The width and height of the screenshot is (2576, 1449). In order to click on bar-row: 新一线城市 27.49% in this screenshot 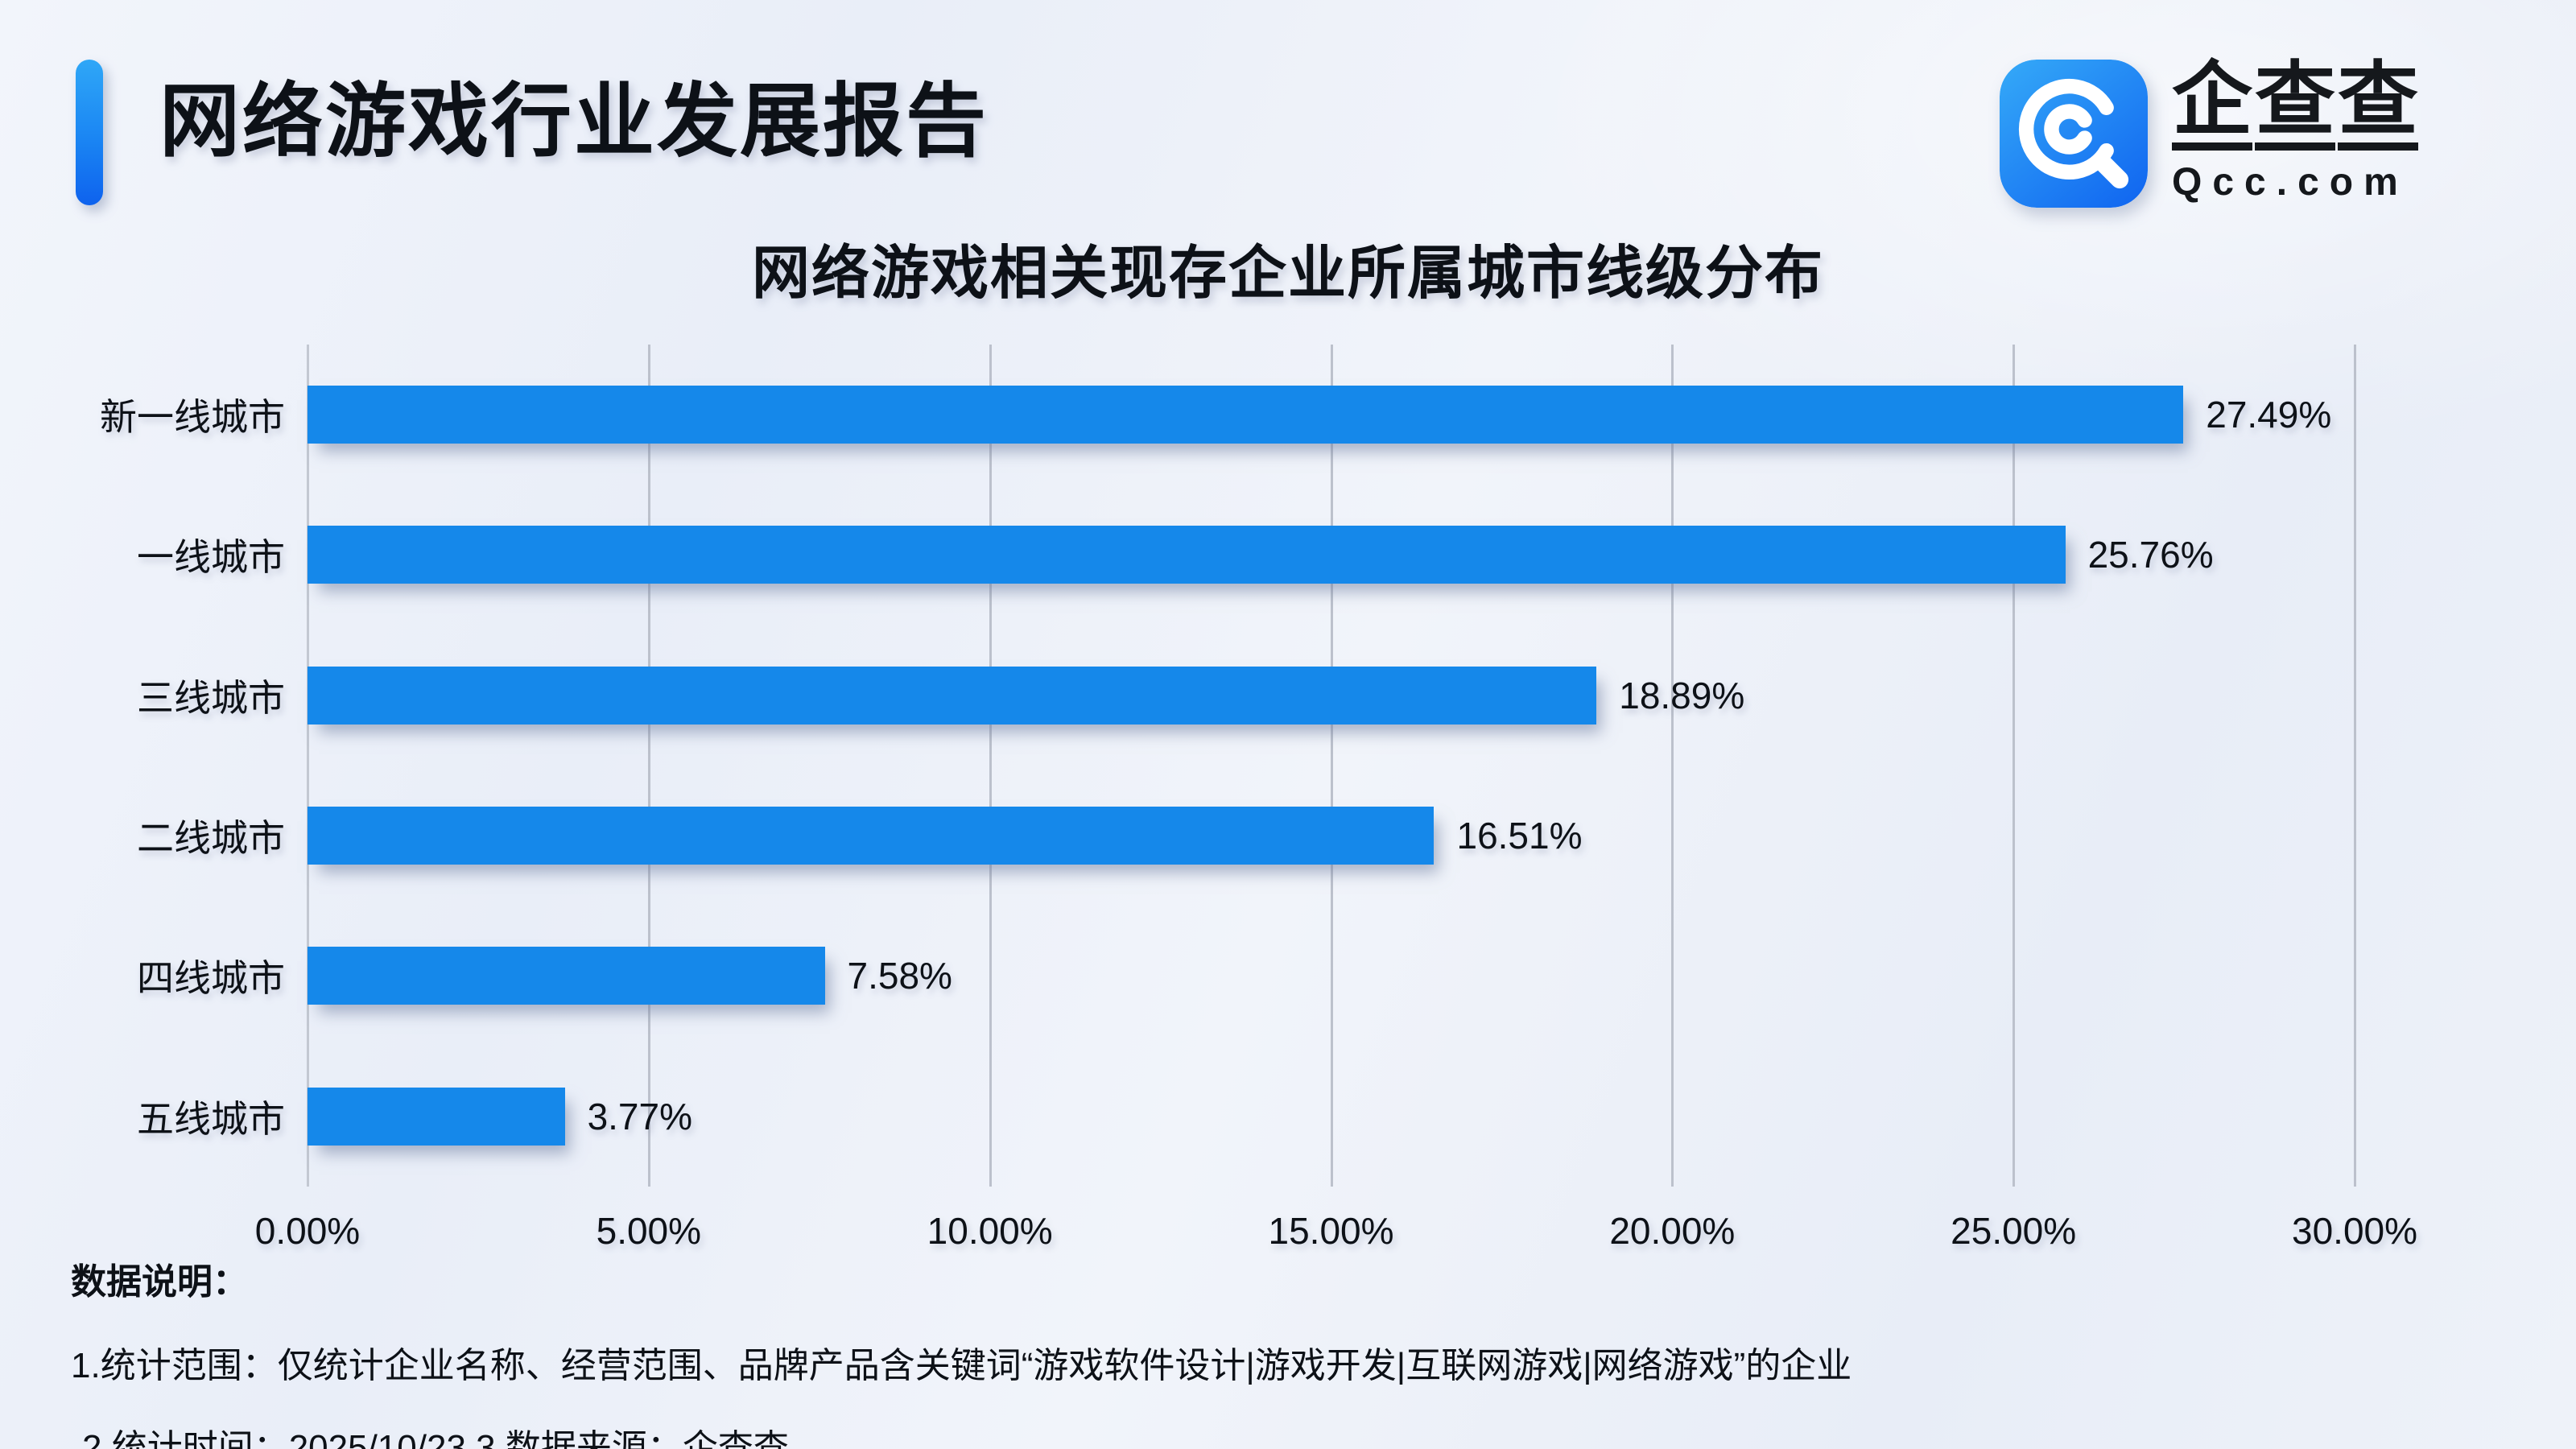, I will do `click(1227, 415)`.